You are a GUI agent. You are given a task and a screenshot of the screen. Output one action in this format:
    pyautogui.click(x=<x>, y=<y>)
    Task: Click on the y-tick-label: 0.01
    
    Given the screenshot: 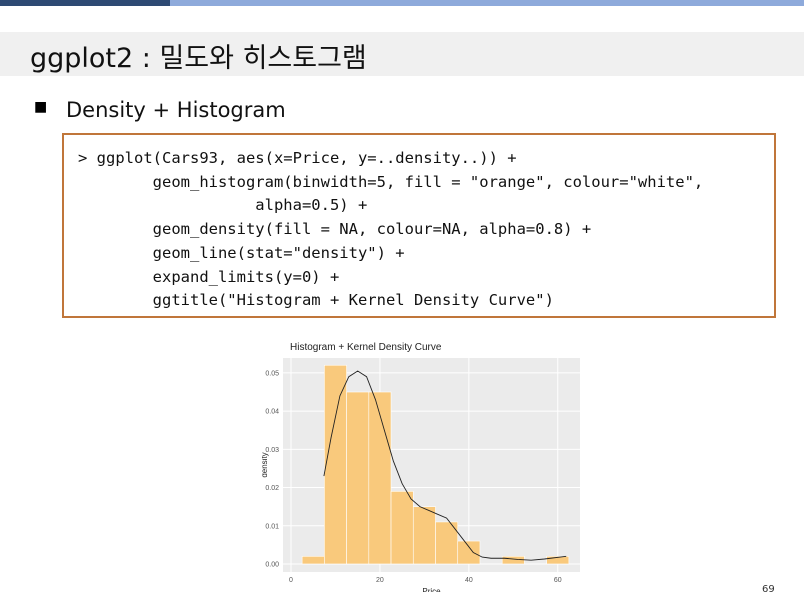 What is the action you would take?
    pyautogui.click(x=272, y=526)
    